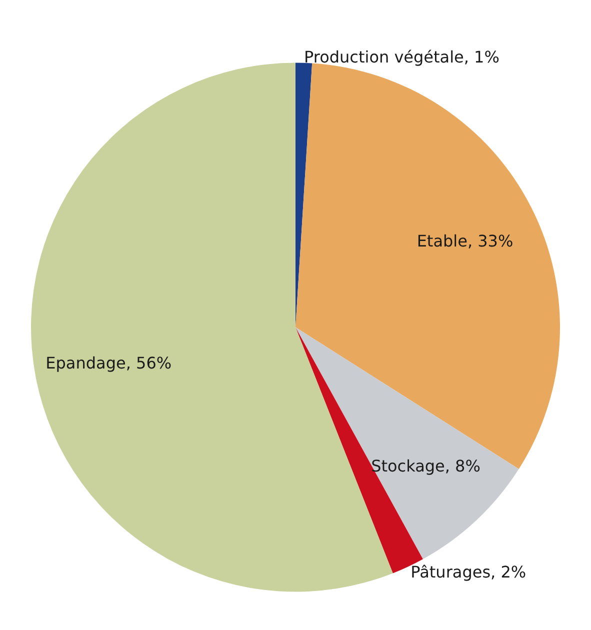 This screenshot has height=630, width=591. Describe the element at coordinates (465, 240) in the screenshot. I see `slice-label: Etable, 33%` at that location.